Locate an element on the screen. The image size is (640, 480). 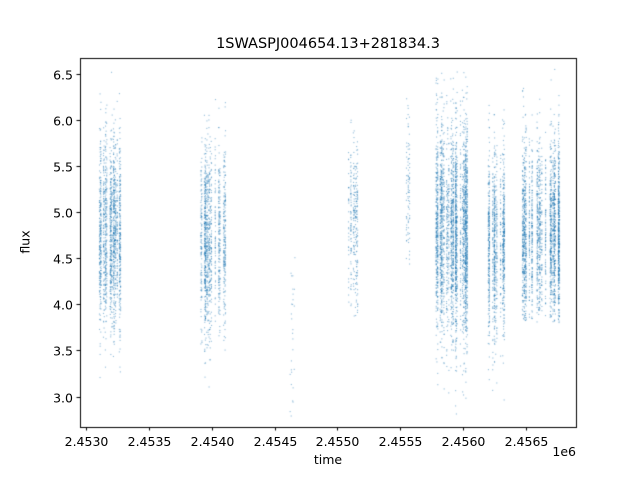
x-tick-label: 2.4560 is located at coordinates (463, 441).